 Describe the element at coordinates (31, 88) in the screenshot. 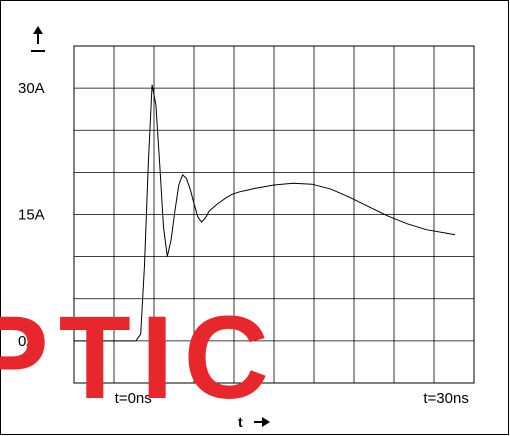

I see `y-tick-label: 30A` at that location.